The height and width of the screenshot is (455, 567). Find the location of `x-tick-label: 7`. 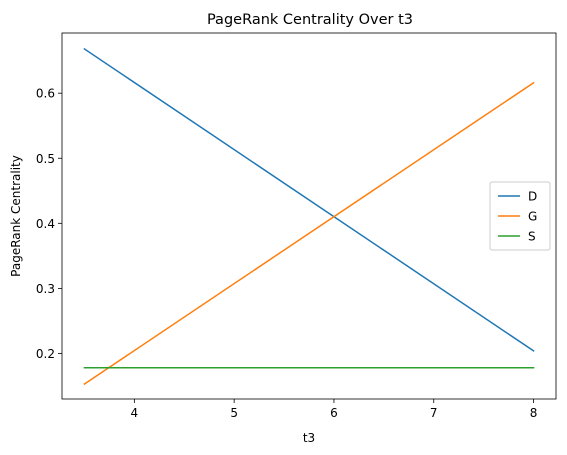

x-tick-label: 7 is located at coordinates (434, 413).